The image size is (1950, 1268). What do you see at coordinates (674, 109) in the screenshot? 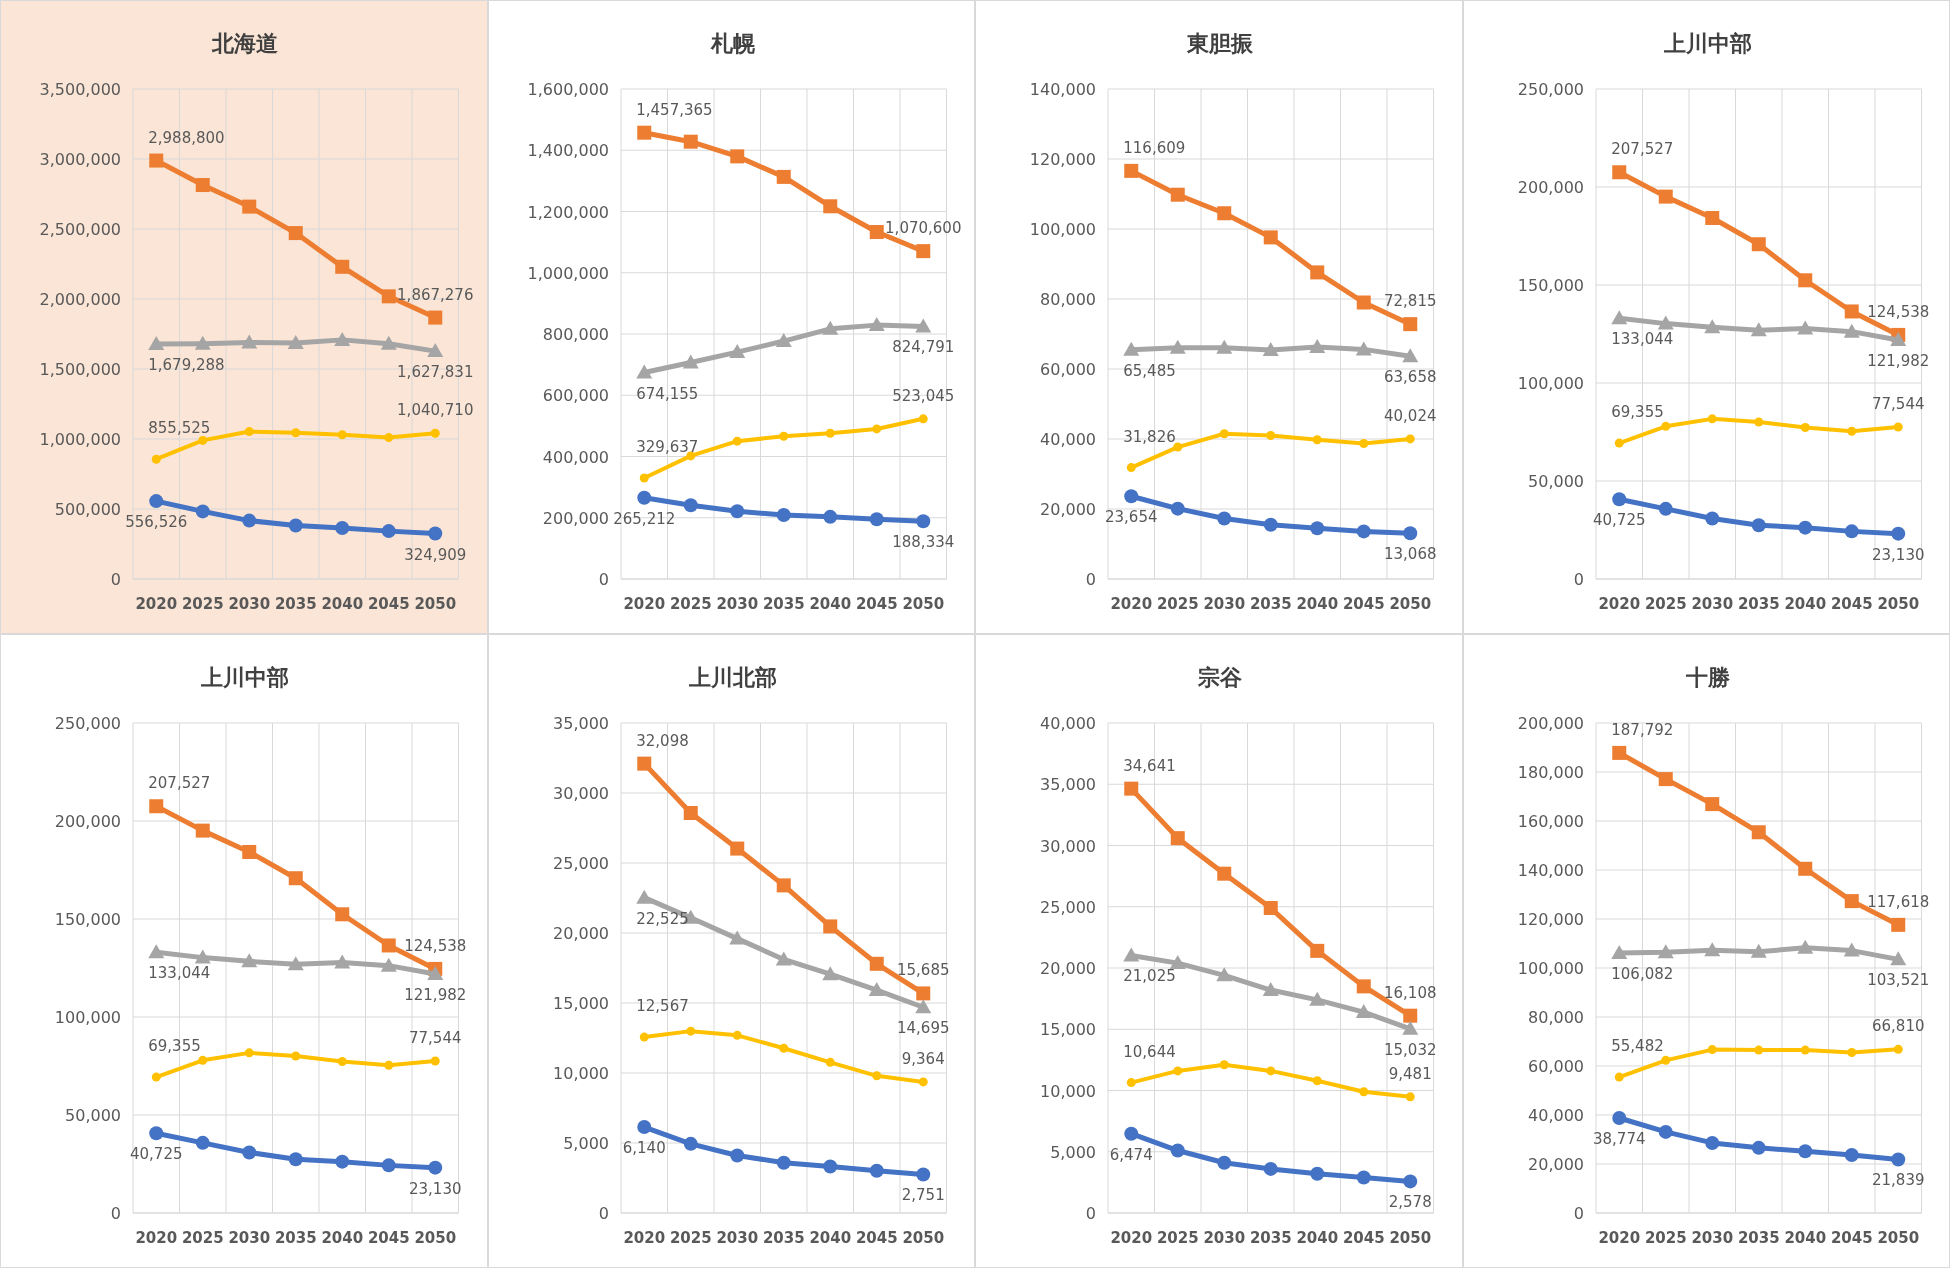
I see `data-label: 1,457,365` at bounding box center [674, 109].